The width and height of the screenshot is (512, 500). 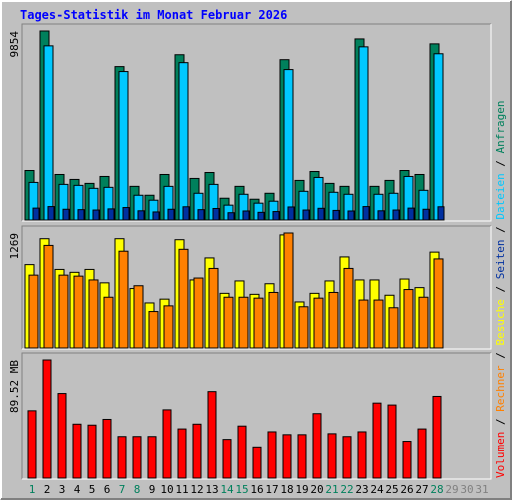 I want to click on day-label: 31, so click(x=481, y=489).